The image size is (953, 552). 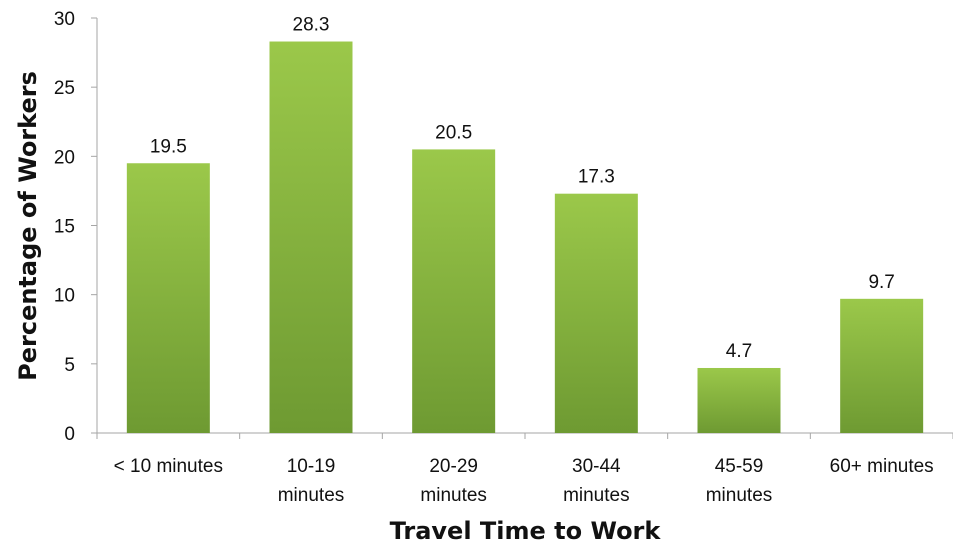 I want to click on x-tick-label: < 10 minutes, so click(x=168, y=466).